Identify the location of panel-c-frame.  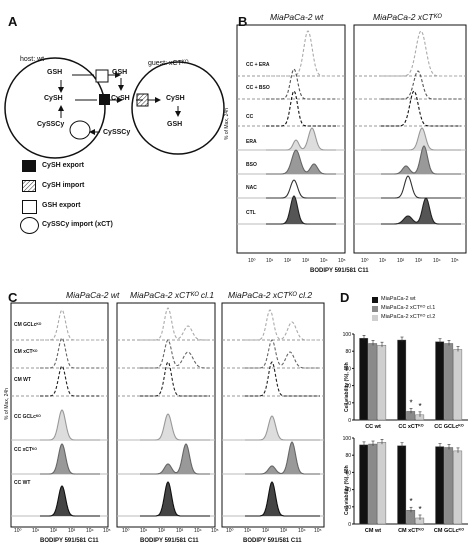
(273, 415).